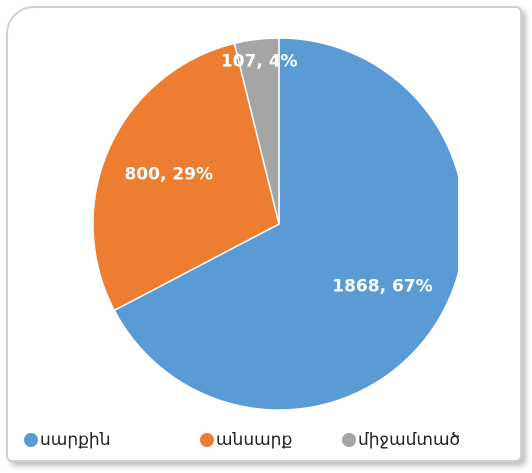  What do you see at coordinates (75, 440) in the screenshot?
I see `legend-label: սարքին` at bounding box center [75, 440].